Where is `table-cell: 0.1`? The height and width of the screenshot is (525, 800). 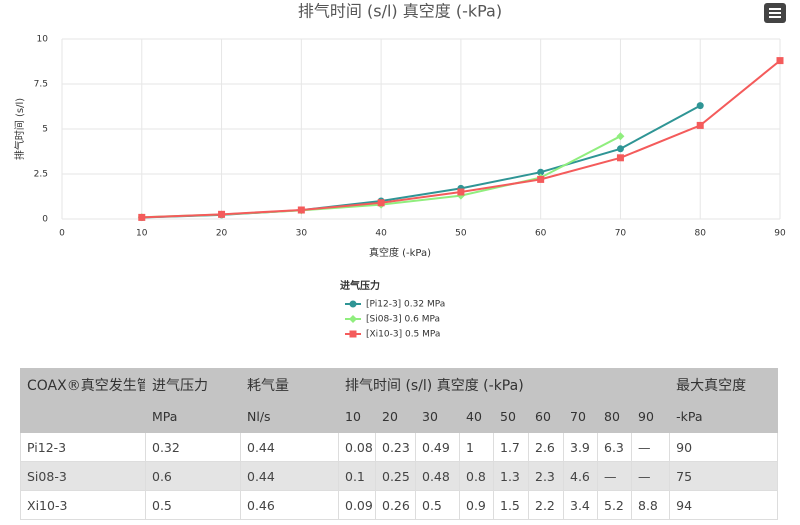 table-cell: 0.1 is located at coordinates (357, 476).